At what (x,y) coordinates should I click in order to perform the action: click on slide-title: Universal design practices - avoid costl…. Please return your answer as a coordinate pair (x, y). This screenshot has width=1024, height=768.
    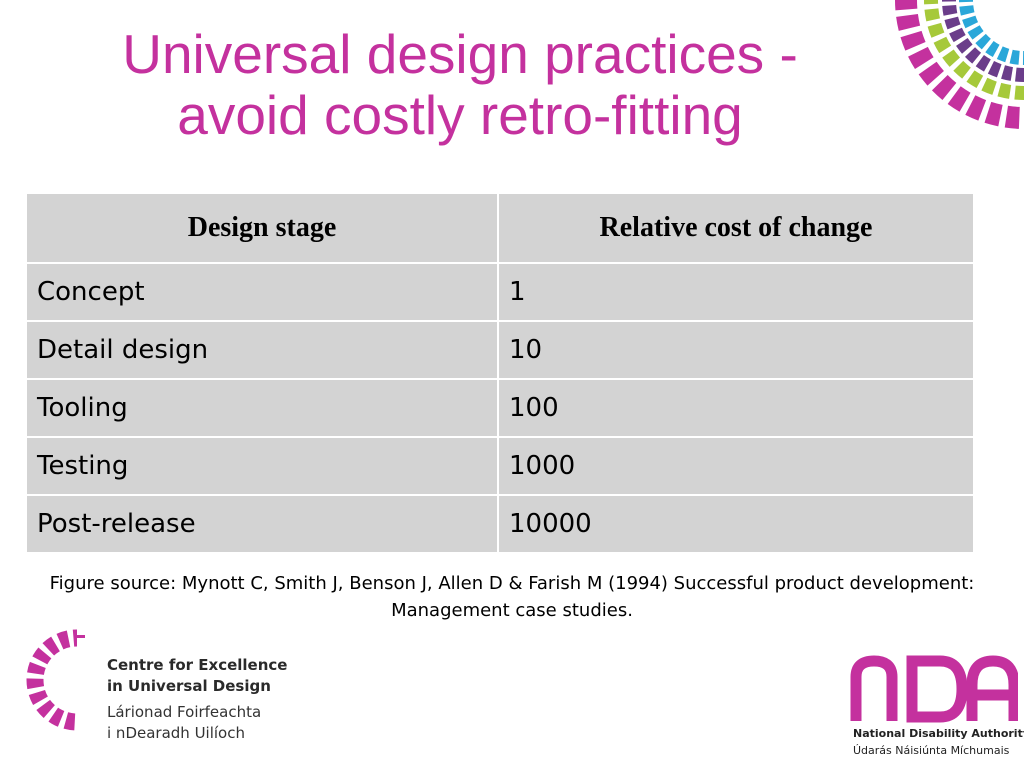
    Looking at the image, I should click on (460, 85).